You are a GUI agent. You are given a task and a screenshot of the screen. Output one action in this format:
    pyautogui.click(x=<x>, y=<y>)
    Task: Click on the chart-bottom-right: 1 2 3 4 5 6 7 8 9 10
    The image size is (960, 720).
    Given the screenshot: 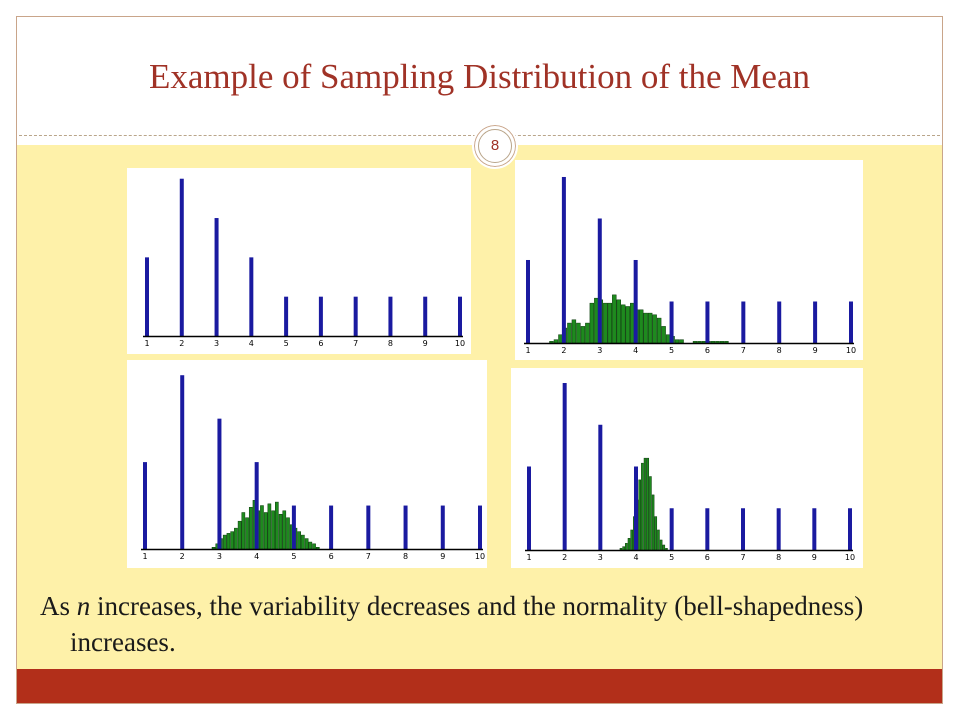 What is the action you would take?
    pyautogui.click(x=690, y=472)
    